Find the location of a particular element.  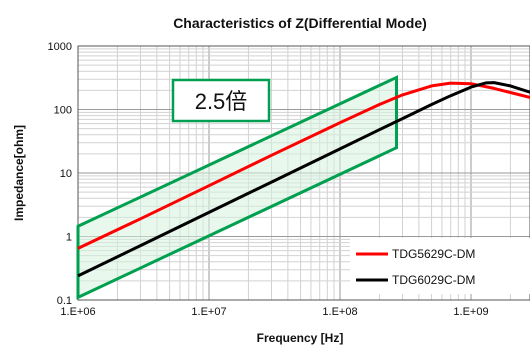

y-axis-ticks: 1000 100 10 1 0.1 is located at coordinates (60, 174).